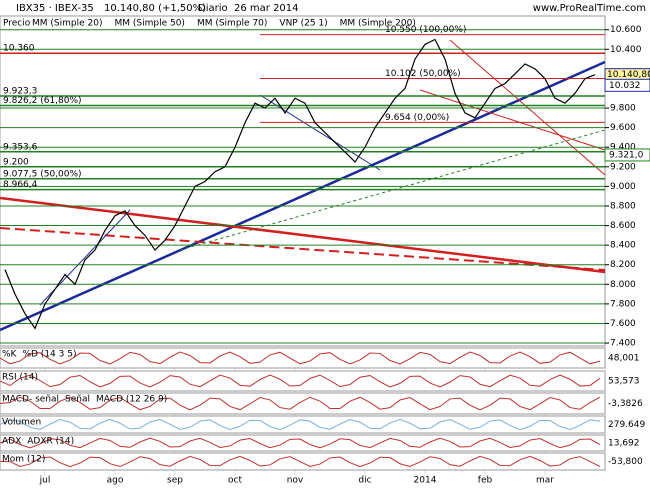 The height and width of the screenshot is (490, 650). Describe the element at coordinates (623, 206) in the screenshot. I see `y-tick-label: 8.800` at that location.